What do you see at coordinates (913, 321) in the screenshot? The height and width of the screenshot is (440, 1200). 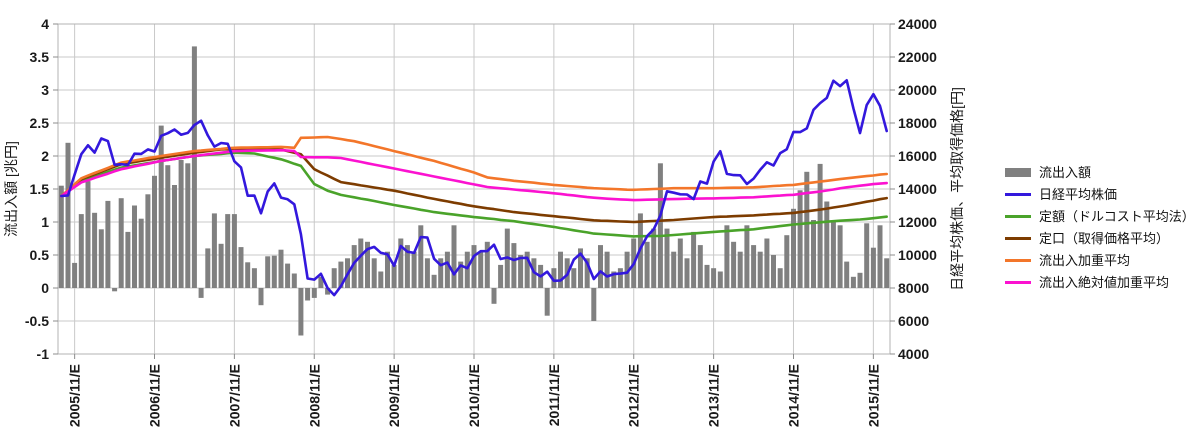 I see `right-axis-tick-label: 6000` at bounding box center [913, 321].